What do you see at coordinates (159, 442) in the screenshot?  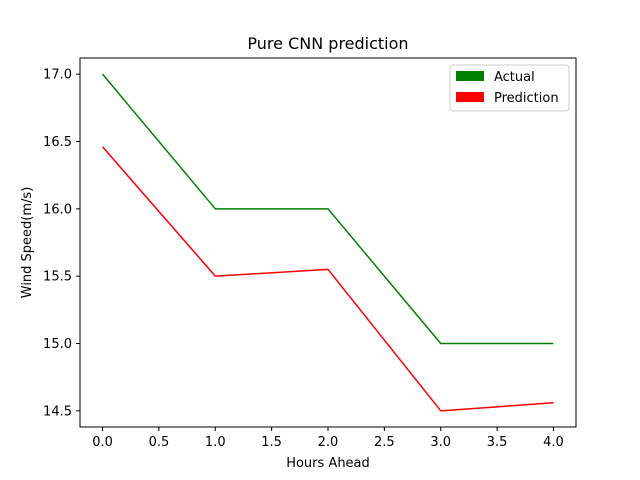 I see `x-tick-label: 0.5` at bounding box center [159, 442].